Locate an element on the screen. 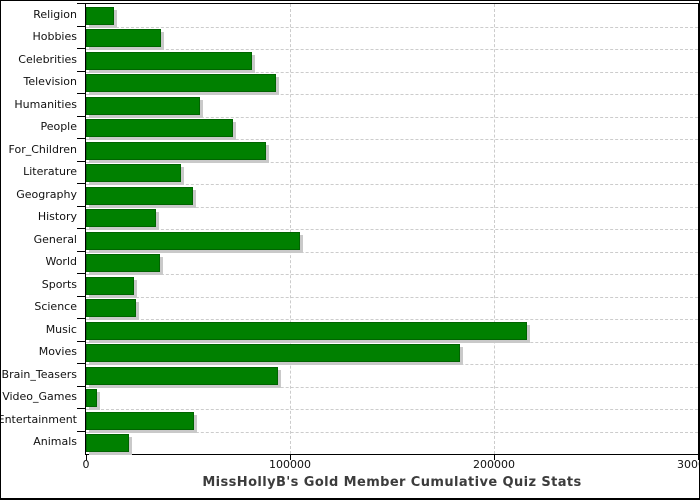 This screenshot has width=700, height=500. bar-general is located at coordinates (193, 240).